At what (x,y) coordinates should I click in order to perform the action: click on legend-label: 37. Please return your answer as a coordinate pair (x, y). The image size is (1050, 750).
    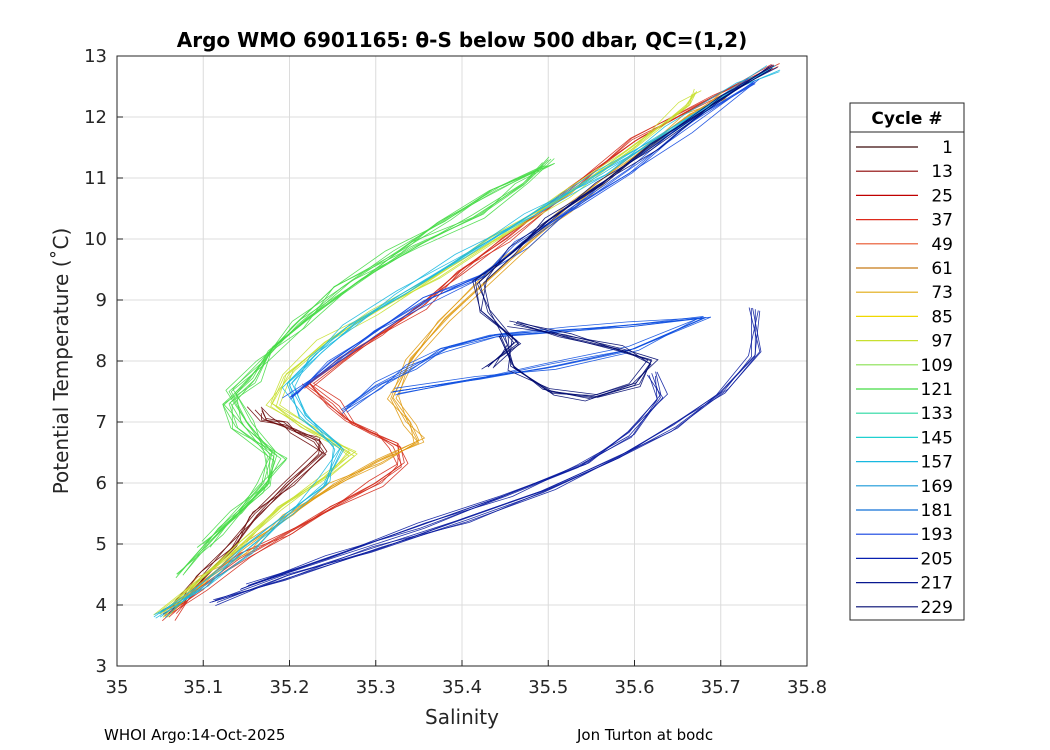
    Looking at the image, I should click on (942, 221).